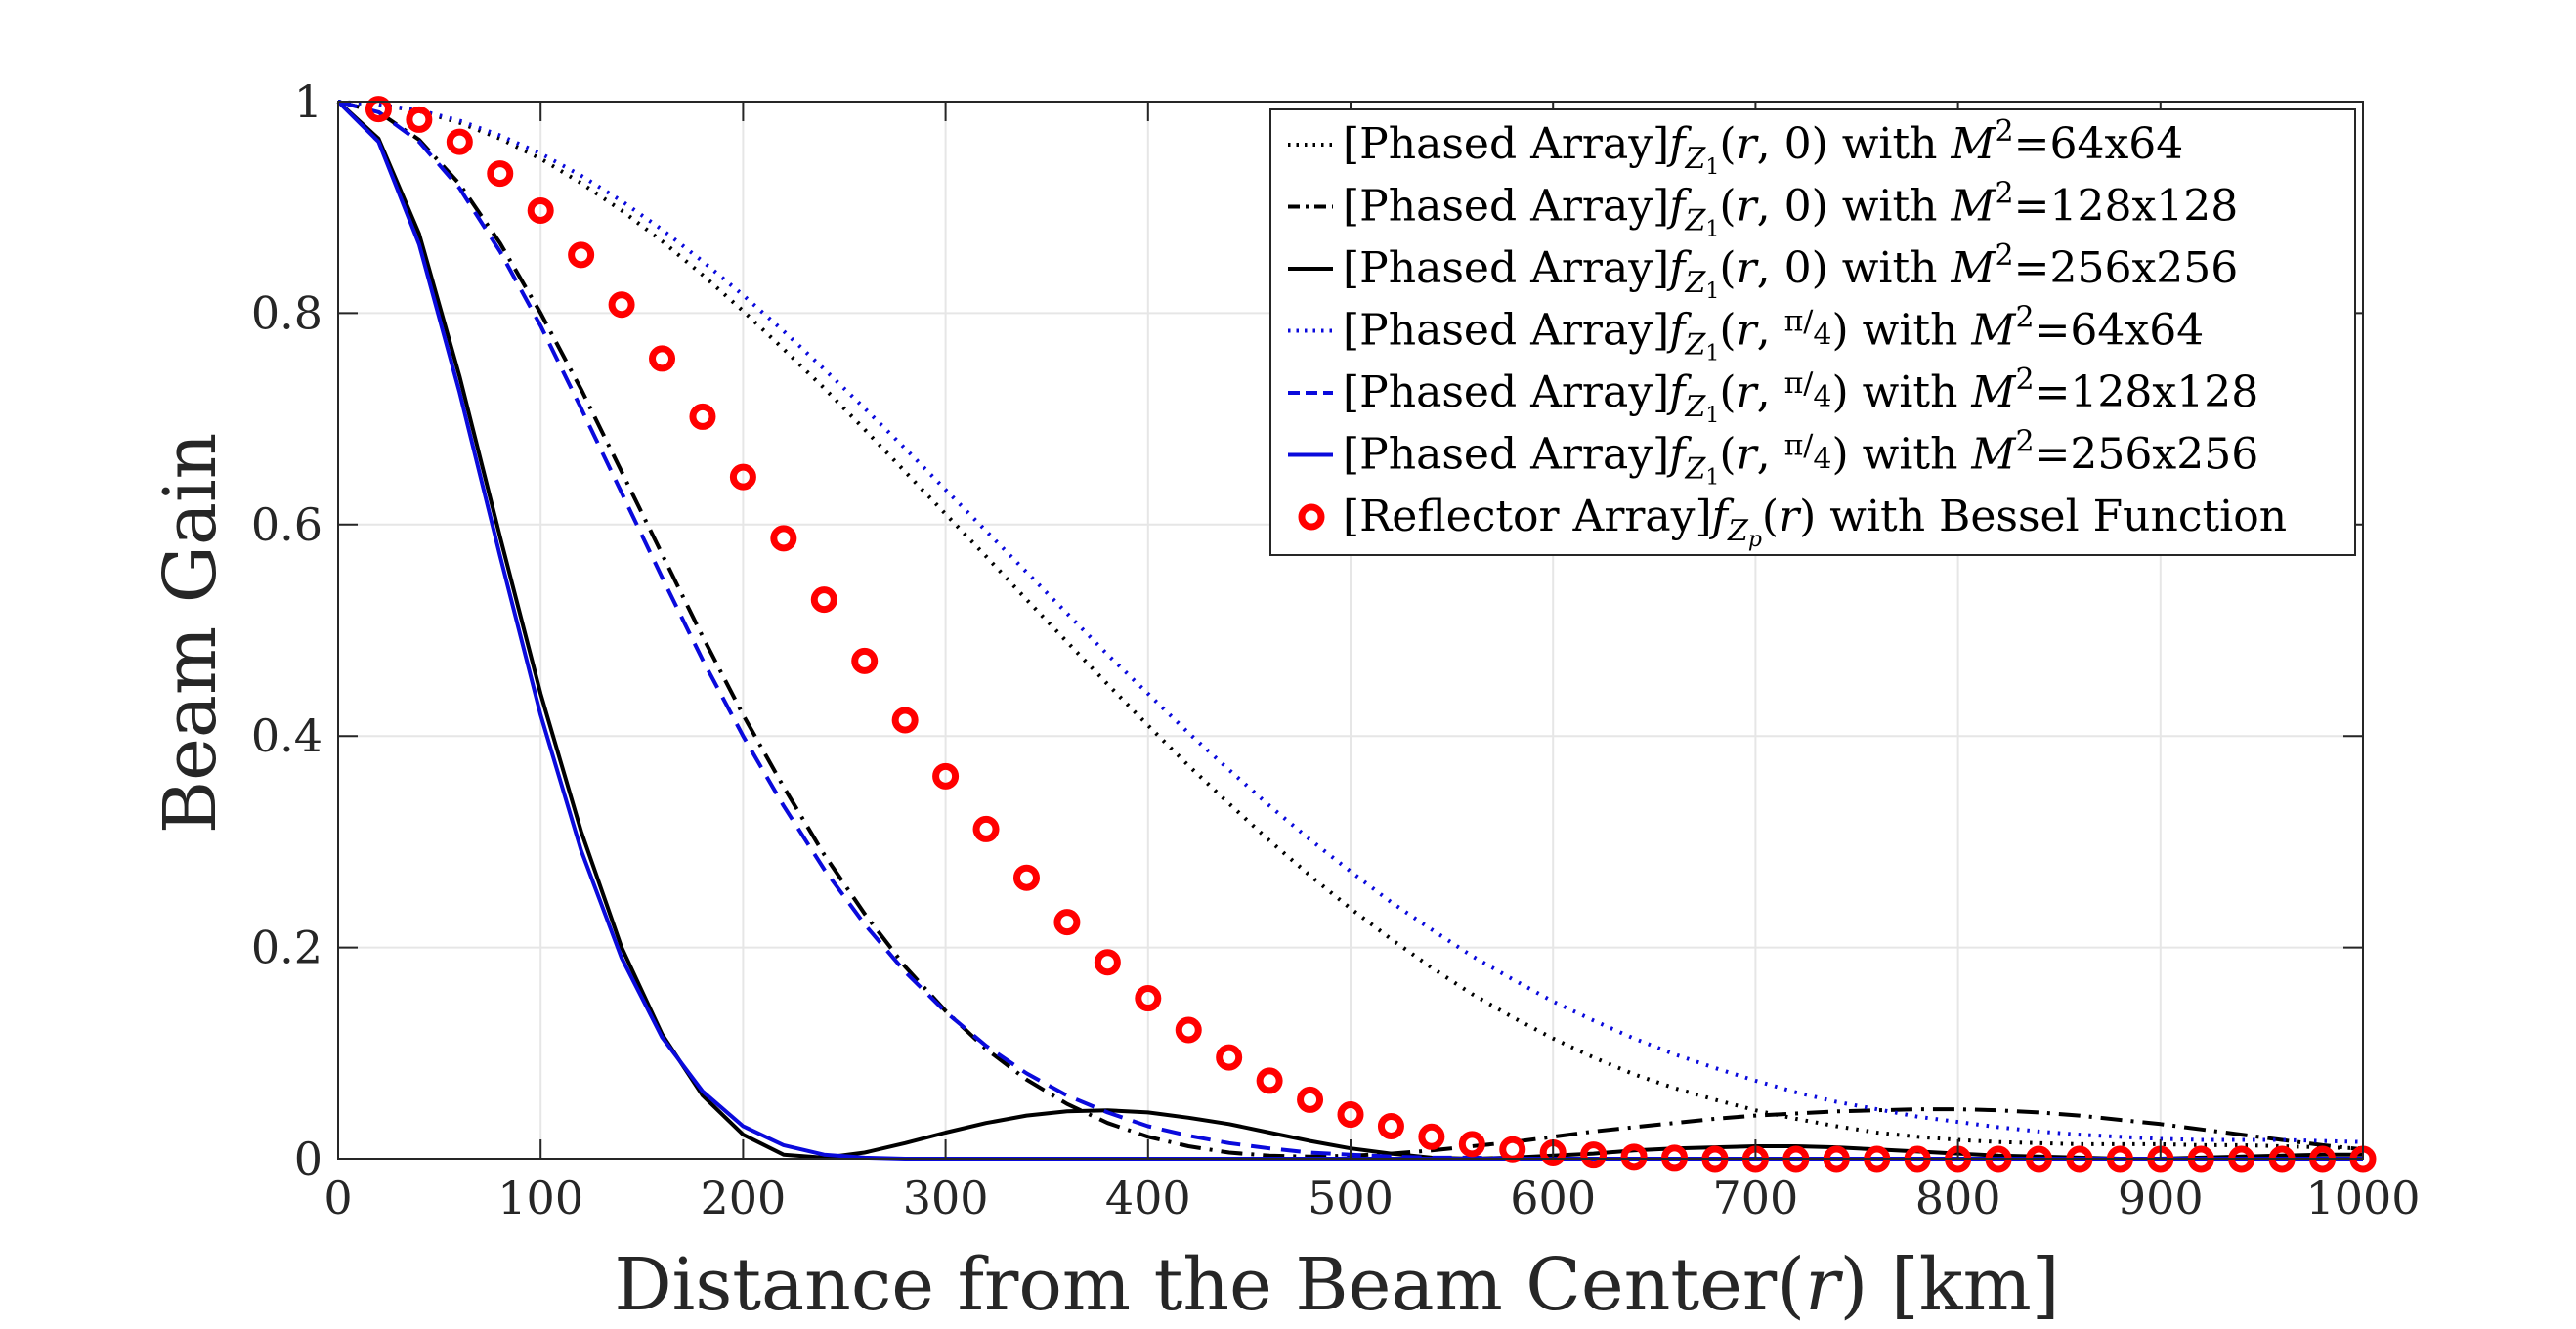  Describe the element at coordinates (308, 1159) in the screenshot. I see `y-tick-label: 0` at that location.